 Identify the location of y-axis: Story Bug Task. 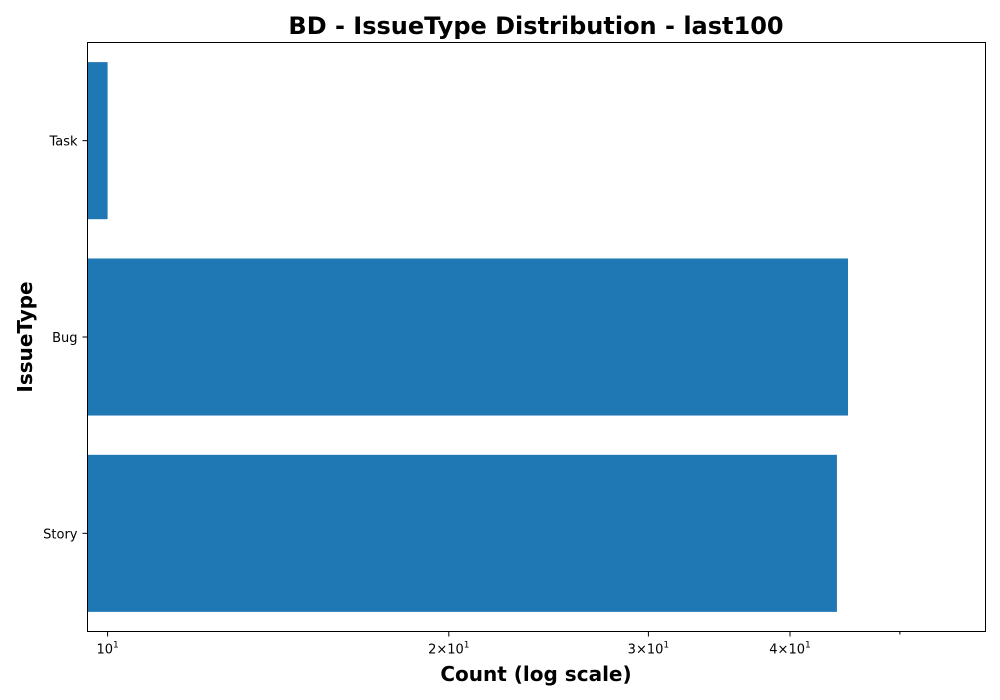
(65, 338).